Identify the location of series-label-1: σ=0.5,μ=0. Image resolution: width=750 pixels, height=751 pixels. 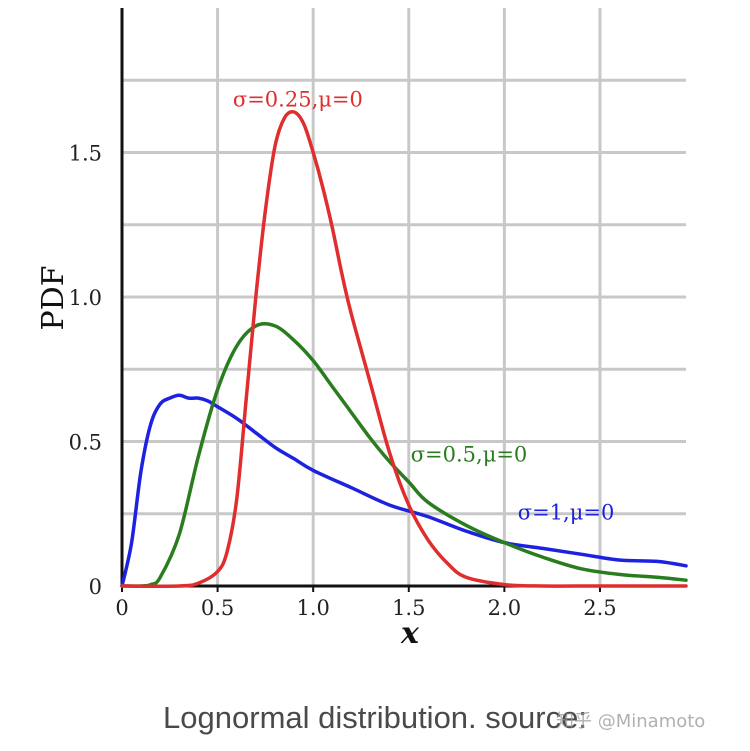
(469, 455).